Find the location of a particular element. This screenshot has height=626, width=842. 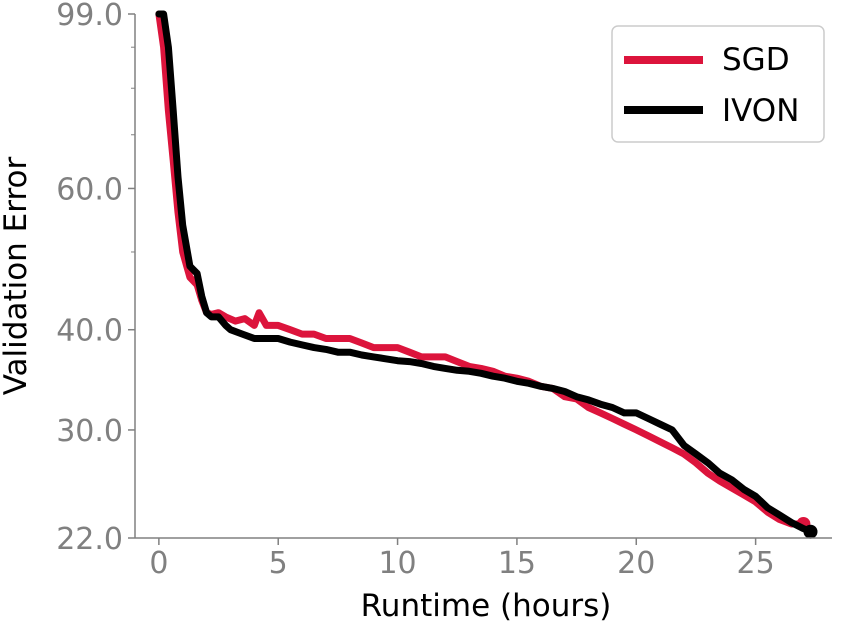

x-tick-label: 25 is located at coordinates (756, 563).